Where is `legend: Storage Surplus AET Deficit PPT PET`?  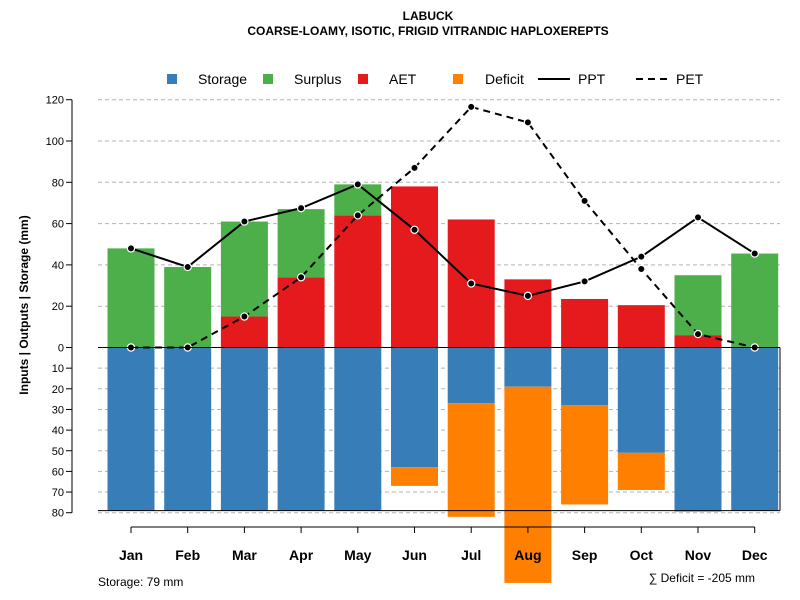
legend: Storage Surplus AET Deficit PPT PET is located at coordinates (435, 79).